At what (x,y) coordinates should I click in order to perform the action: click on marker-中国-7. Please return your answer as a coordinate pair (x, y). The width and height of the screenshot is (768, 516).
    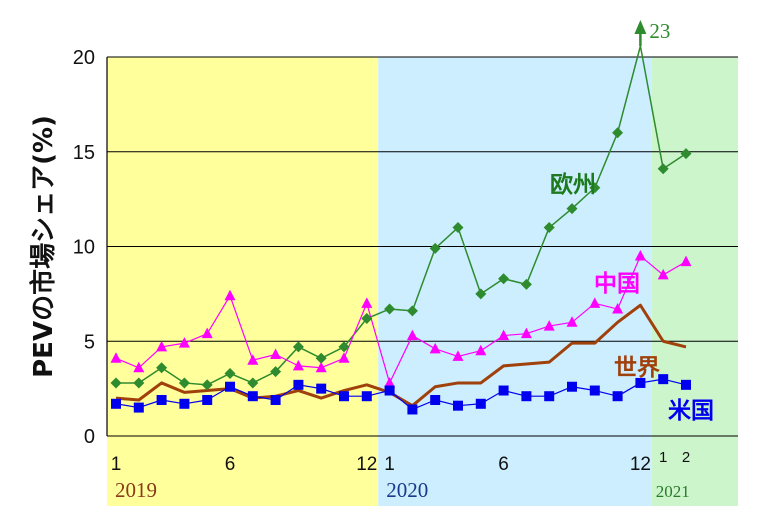
    Looking at the image, I should click on (276, 354).